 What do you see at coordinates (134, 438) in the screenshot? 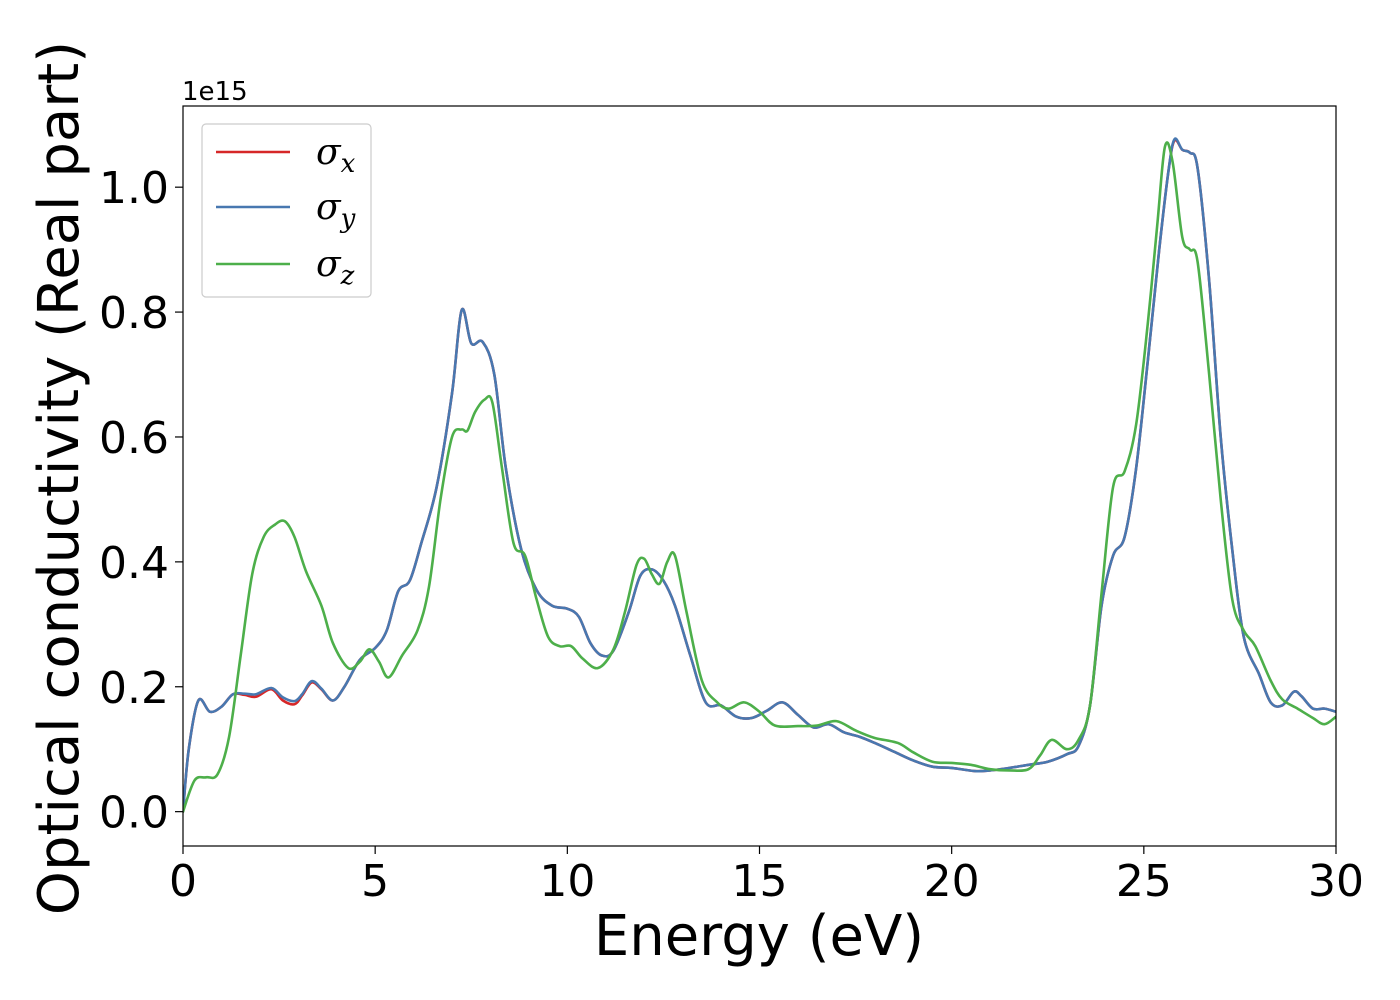
I see `y-tick-label: 0.6` at bounding box center [134, 438].